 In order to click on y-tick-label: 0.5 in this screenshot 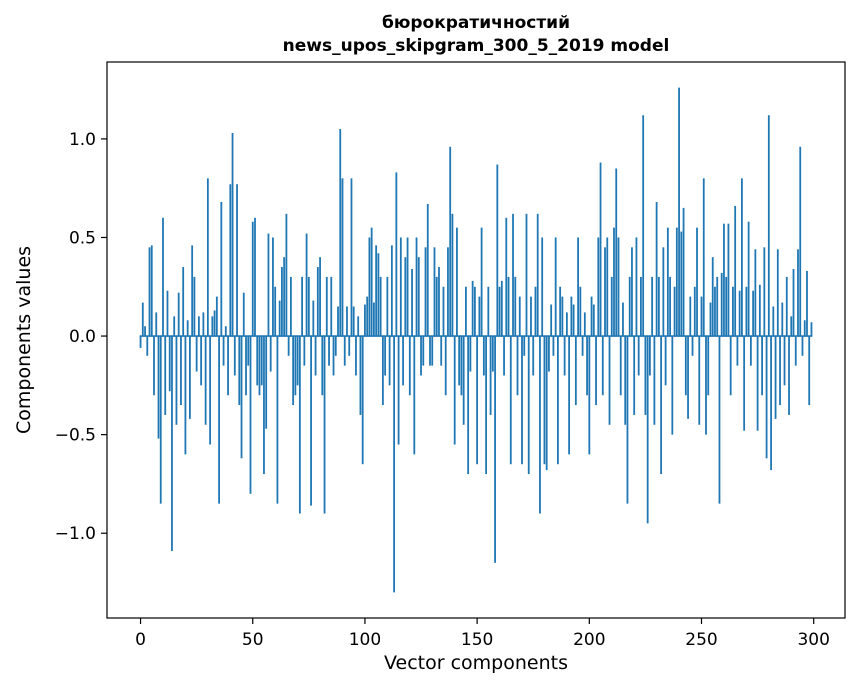, I will do `click(82, 238)`.